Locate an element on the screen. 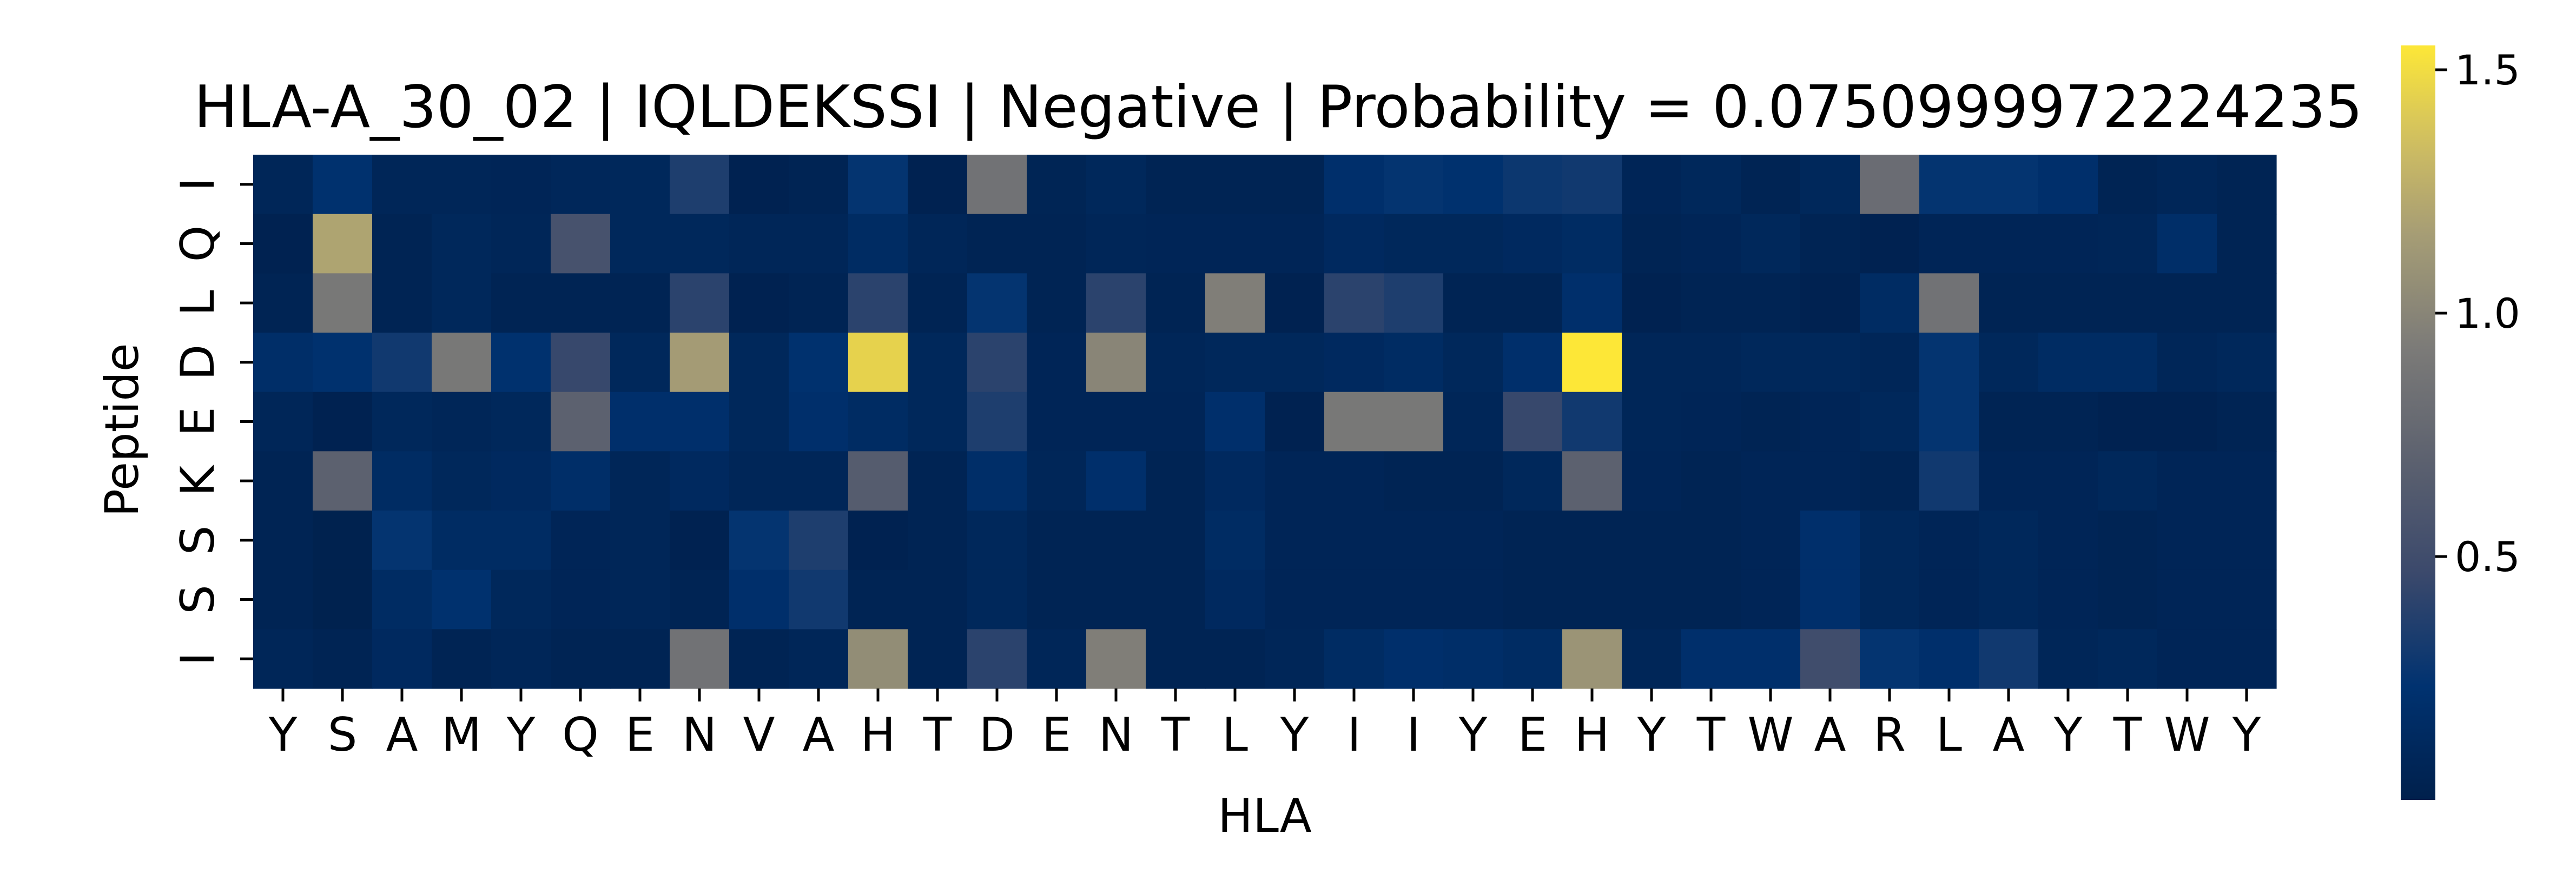  x-tick-label: Q is located at coordinates (580, 735).